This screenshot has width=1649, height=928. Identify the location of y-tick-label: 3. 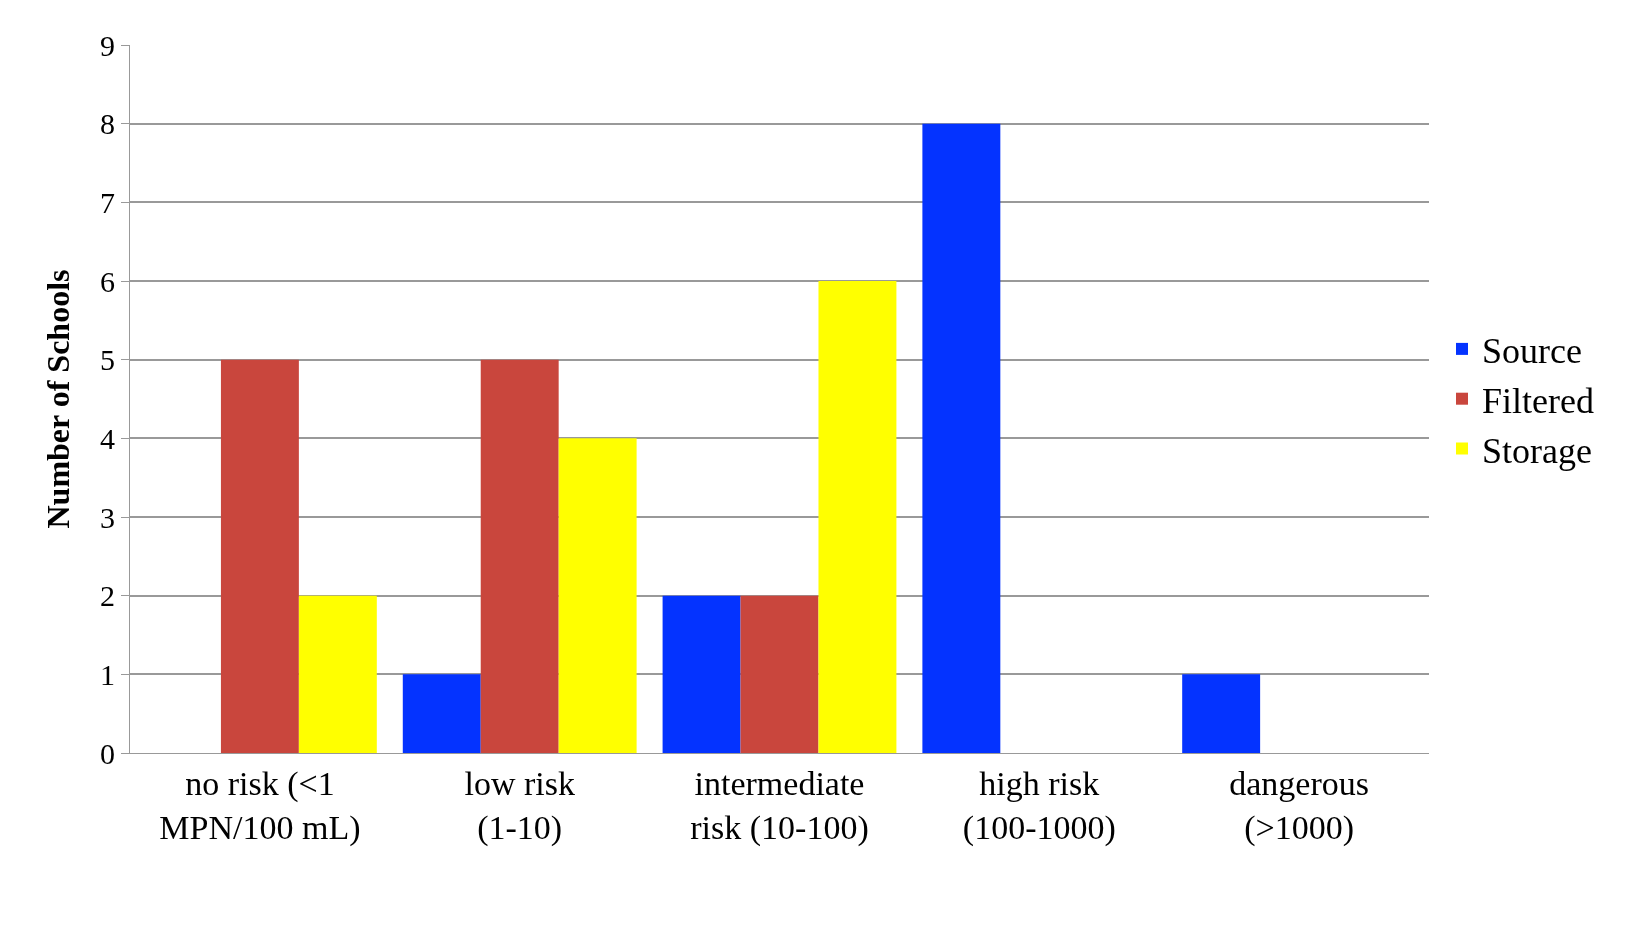
(107, 517).